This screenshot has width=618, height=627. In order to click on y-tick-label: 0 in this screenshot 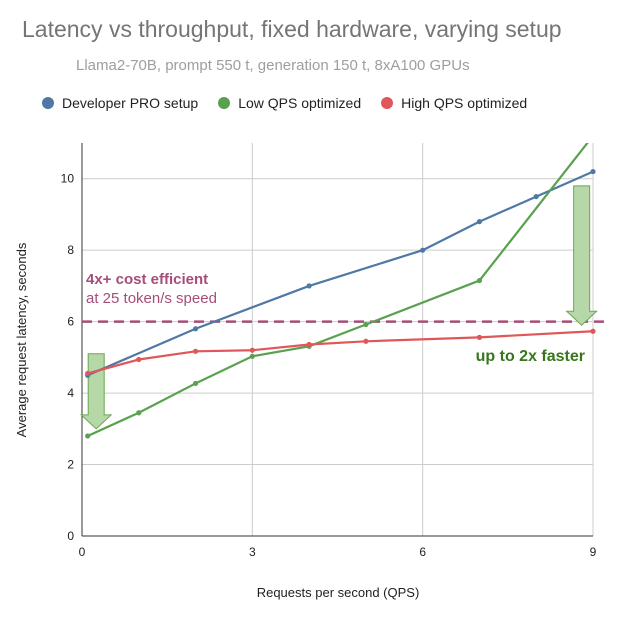, I will do `click(70, 536)`.